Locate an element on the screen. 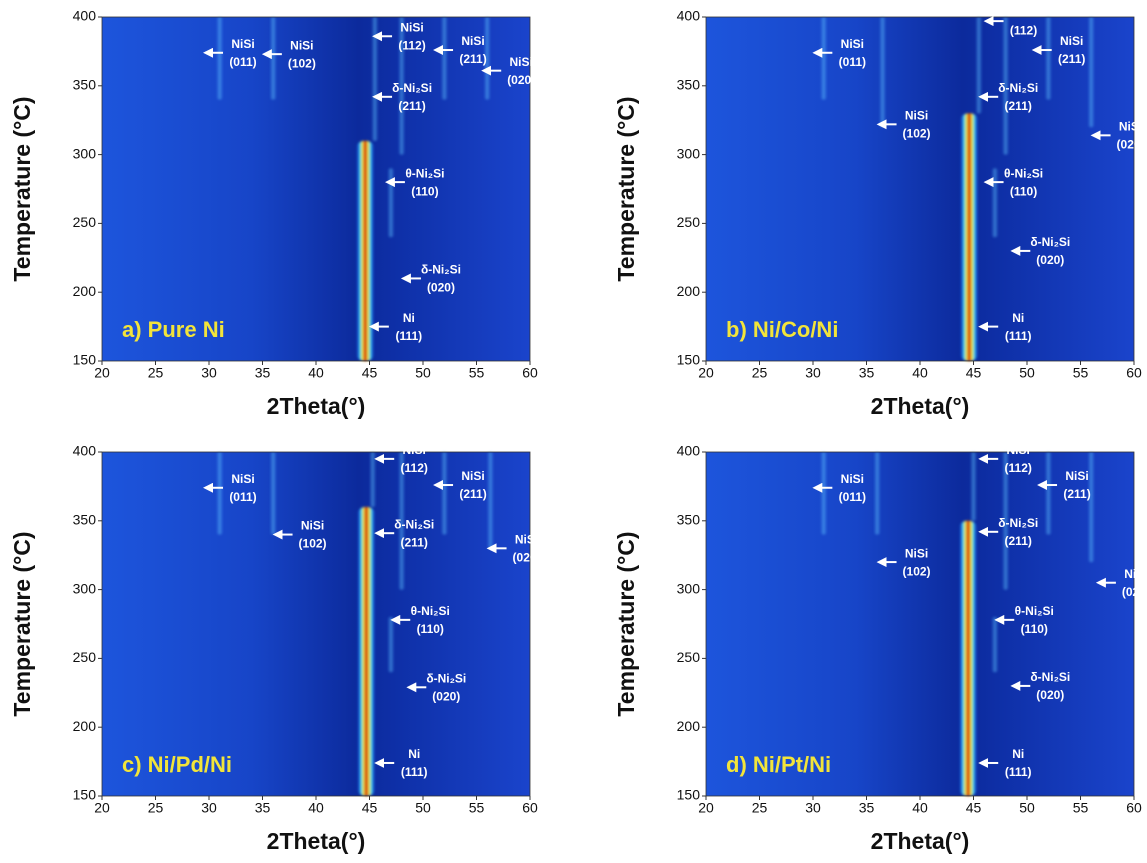 This screenshot has height=863, width=1147. panel-label: a) Pure Ni is located at coordinates (173, 329).